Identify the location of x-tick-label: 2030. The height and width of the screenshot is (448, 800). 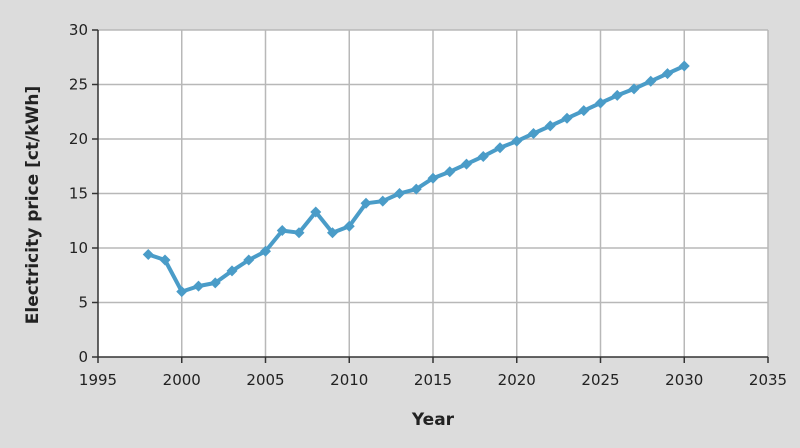
(684, 380).